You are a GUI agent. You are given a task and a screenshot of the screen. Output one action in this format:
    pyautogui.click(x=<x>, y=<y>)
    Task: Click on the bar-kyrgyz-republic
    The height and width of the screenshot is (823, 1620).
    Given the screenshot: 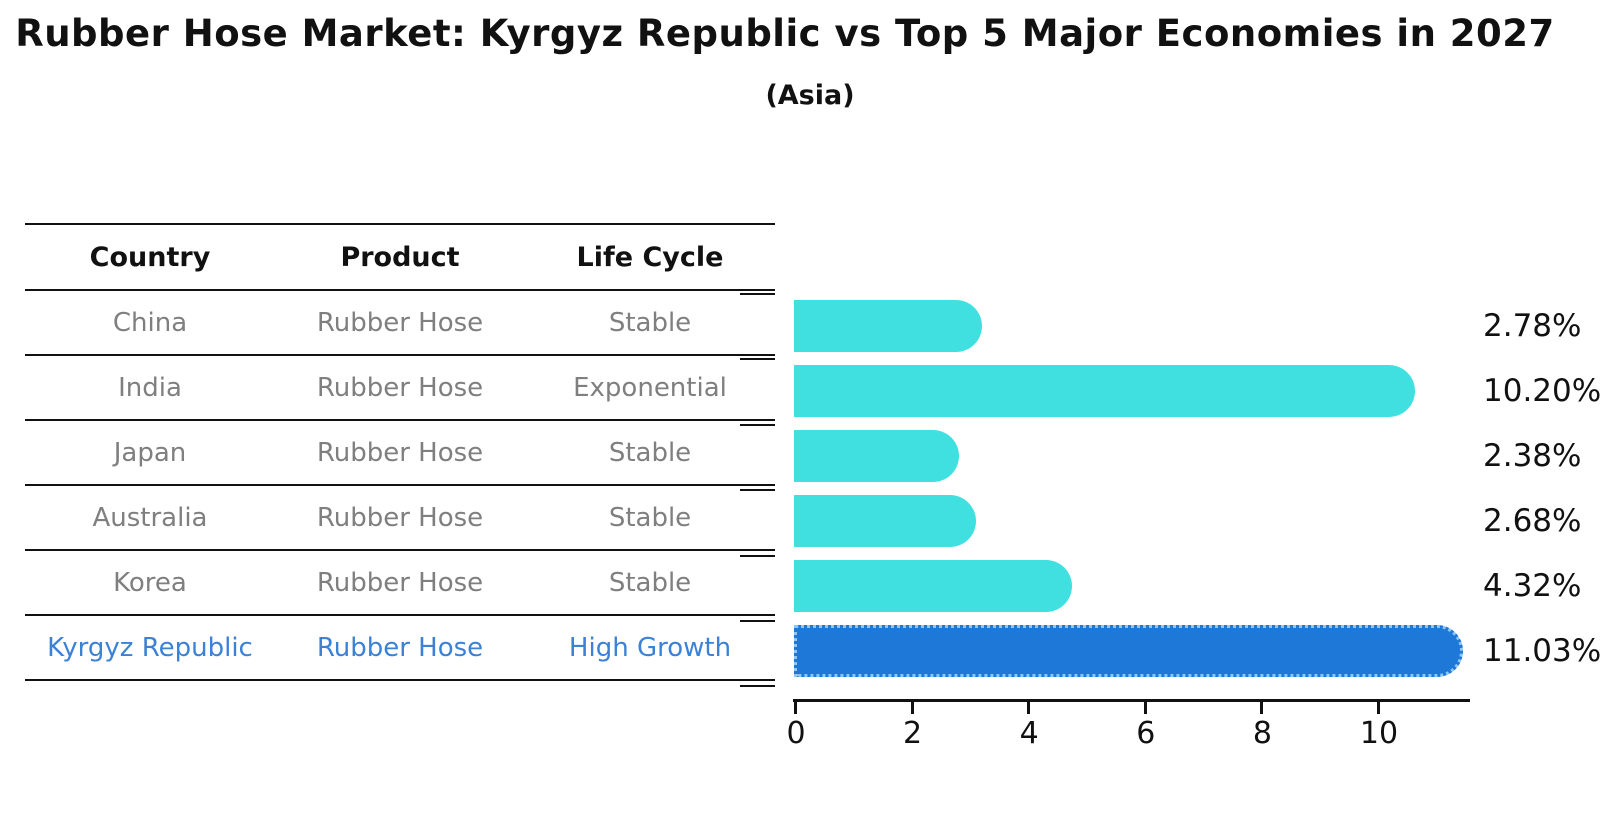 What is the action you would take?
    pyautogui.click(x=1128, y=651)
    